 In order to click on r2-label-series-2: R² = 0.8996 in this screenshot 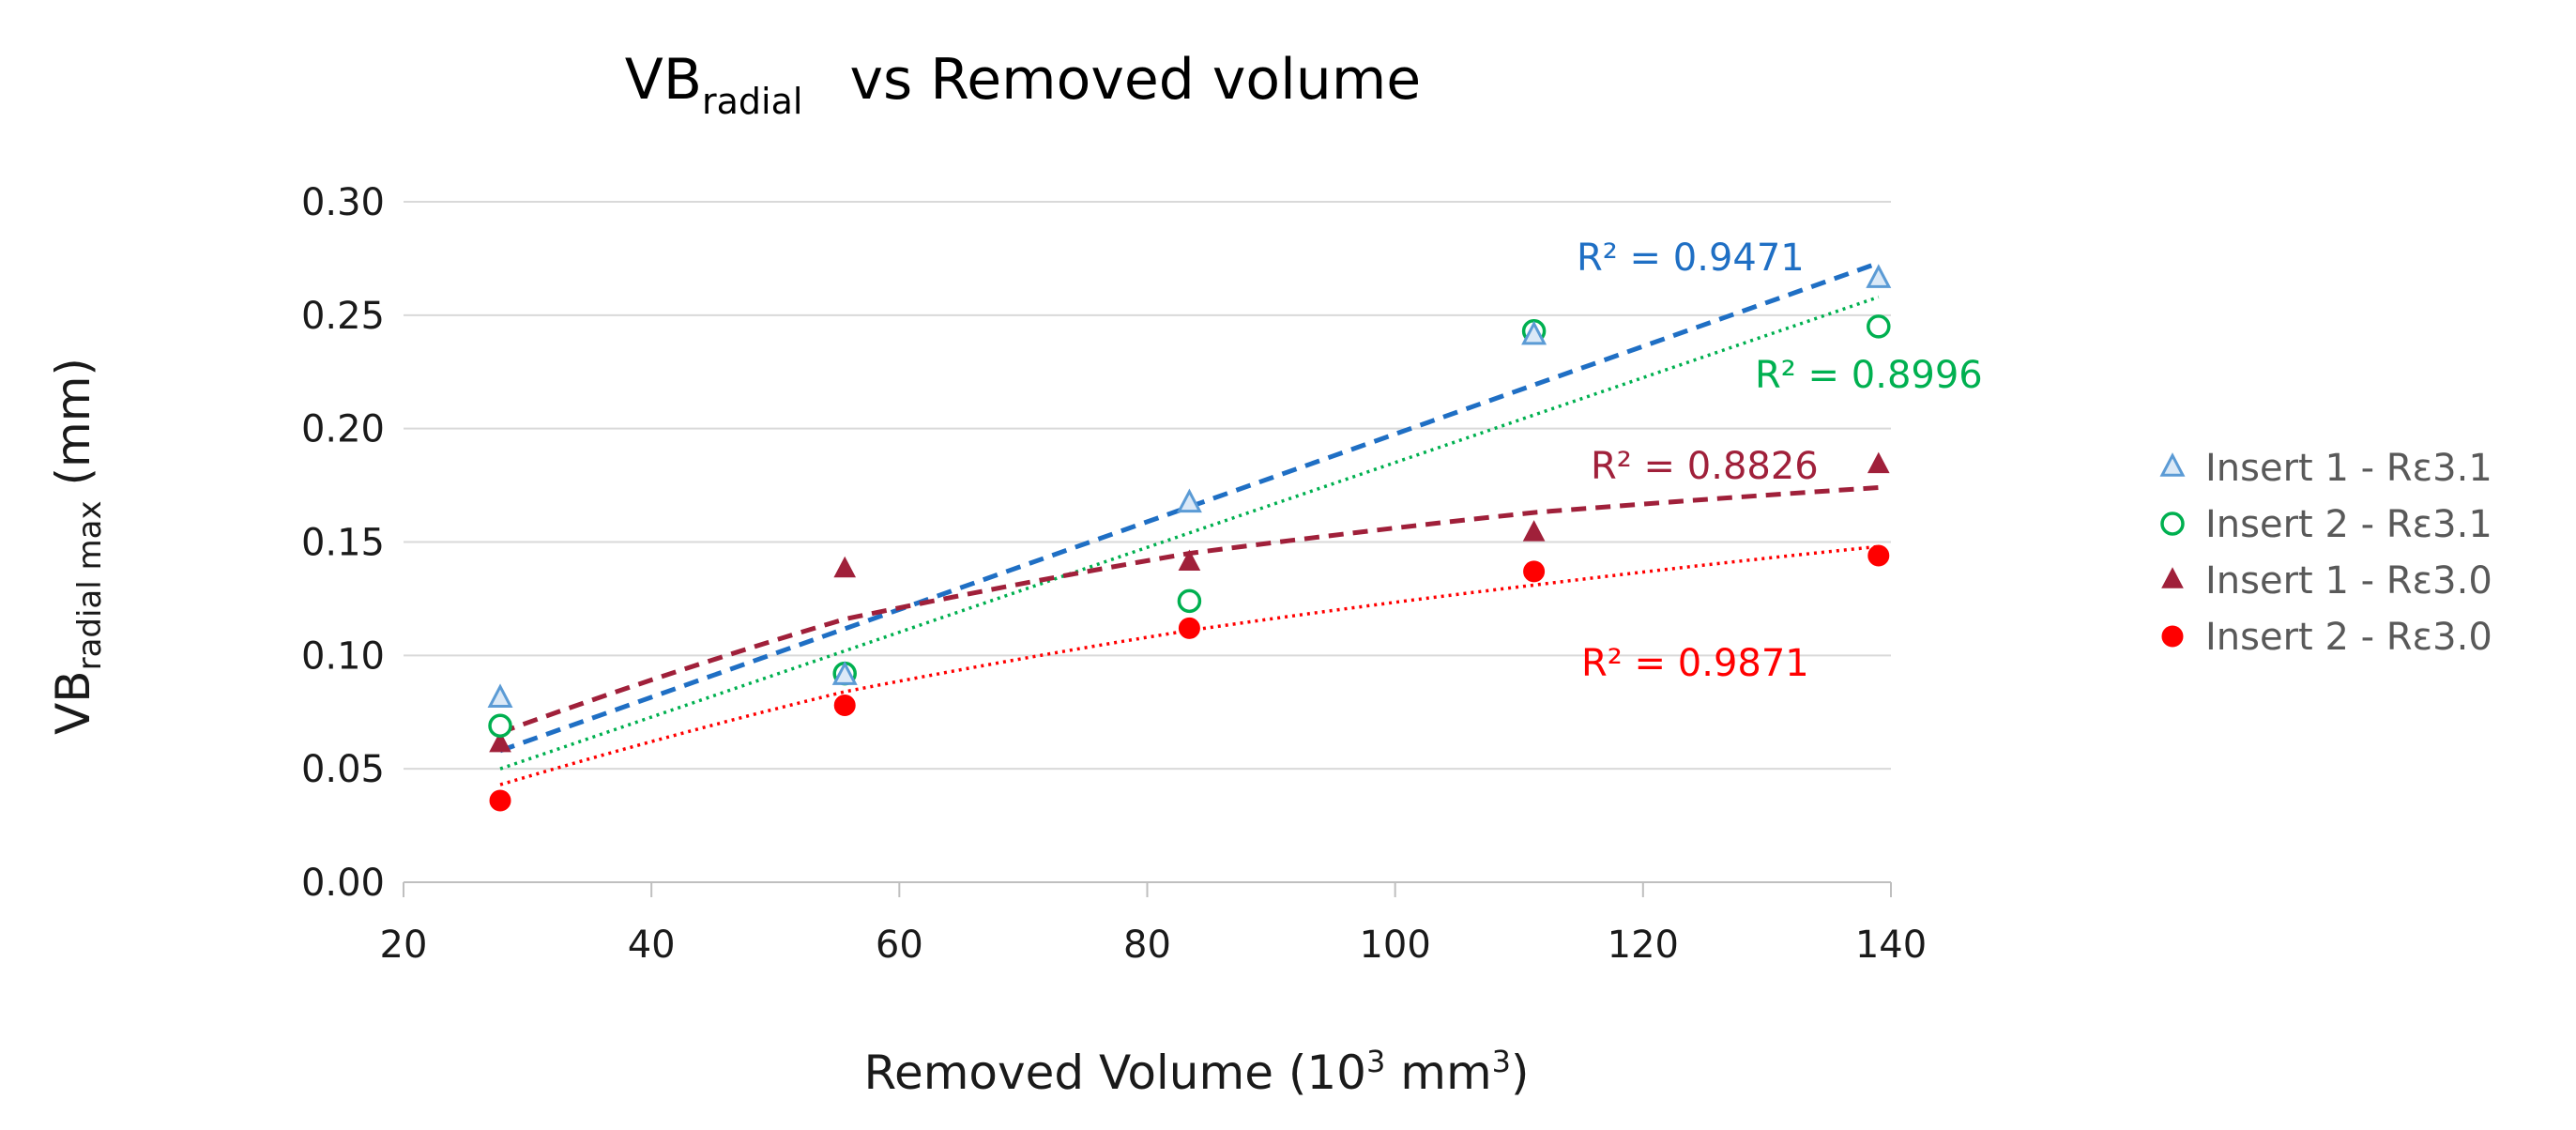, I will do `click(1869, 375)`.